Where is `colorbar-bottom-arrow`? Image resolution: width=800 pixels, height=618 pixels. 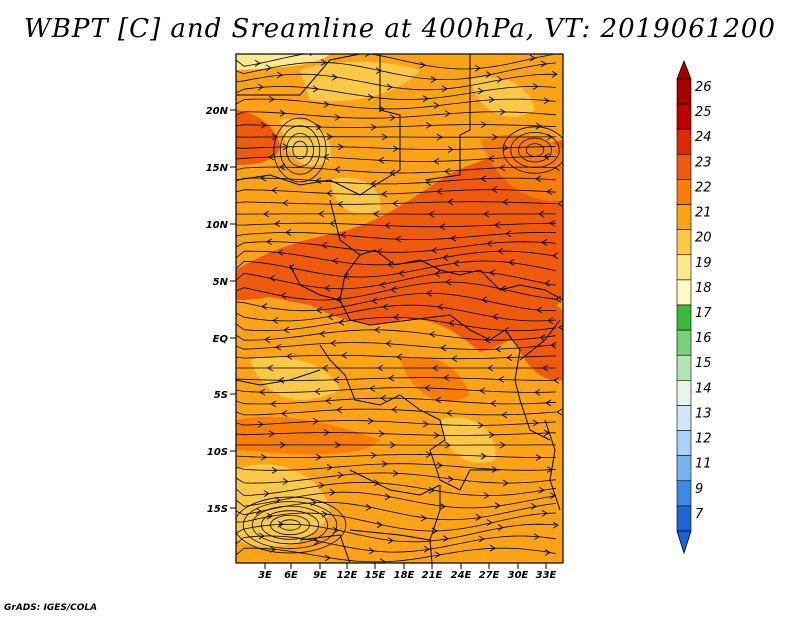 colorbar-bottom-arrow is located at coordinates (684, 542).